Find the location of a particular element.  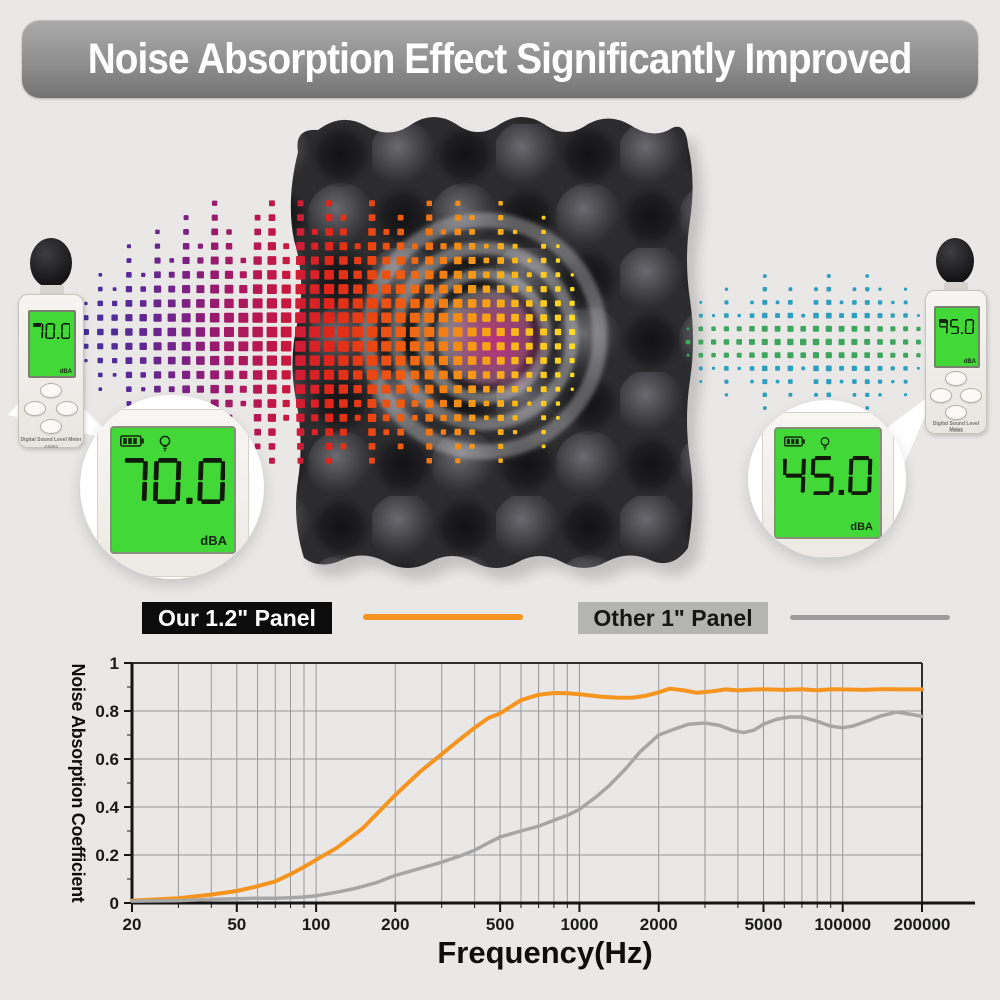

sound-impact-glow is located at coordinates (497, 342).